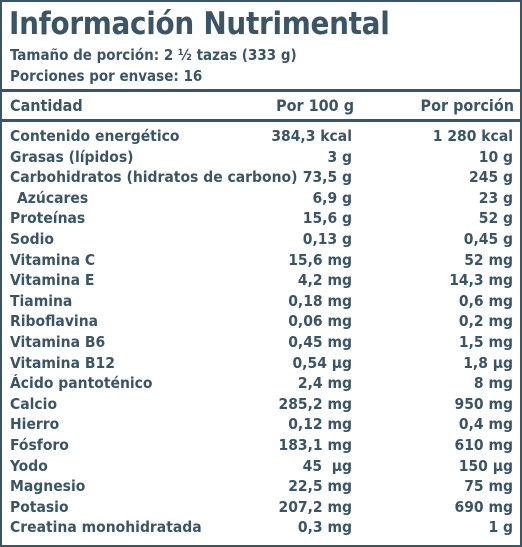 The image size is (522, 547). Describe the element at coordinates (315, 444) in the screenshot. I see `nutrient-per-100g: 183,1 mg` at that location.